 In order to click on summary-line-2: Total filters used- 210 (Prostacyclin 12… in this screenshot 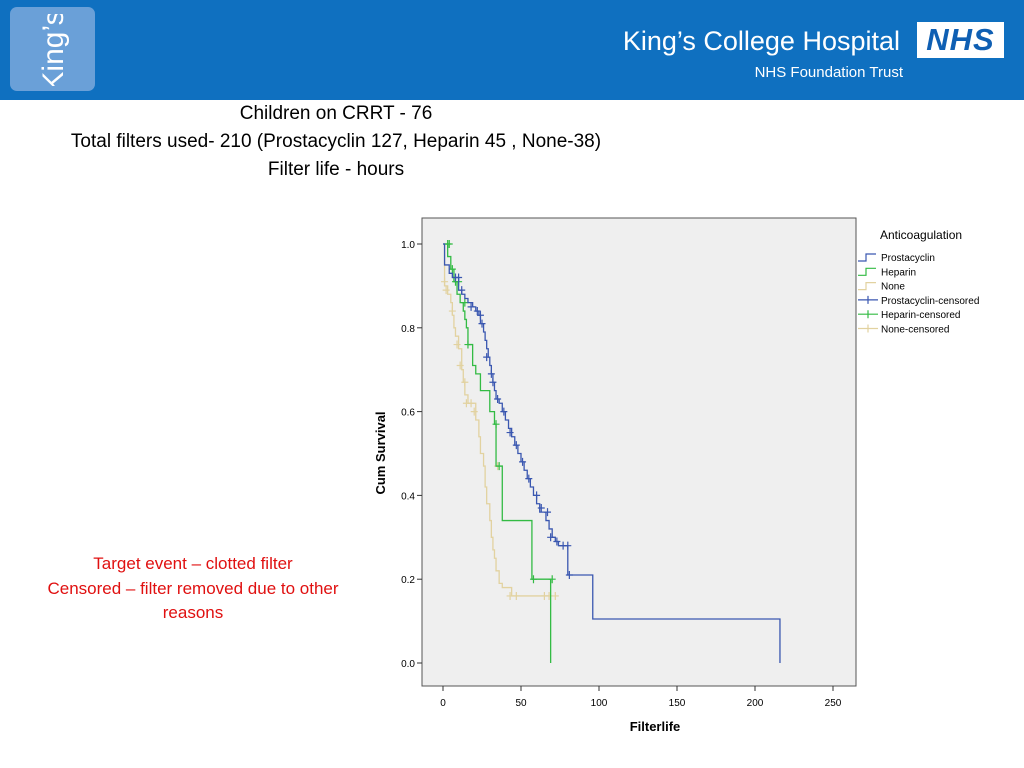, I will do `click(336, 141)`.